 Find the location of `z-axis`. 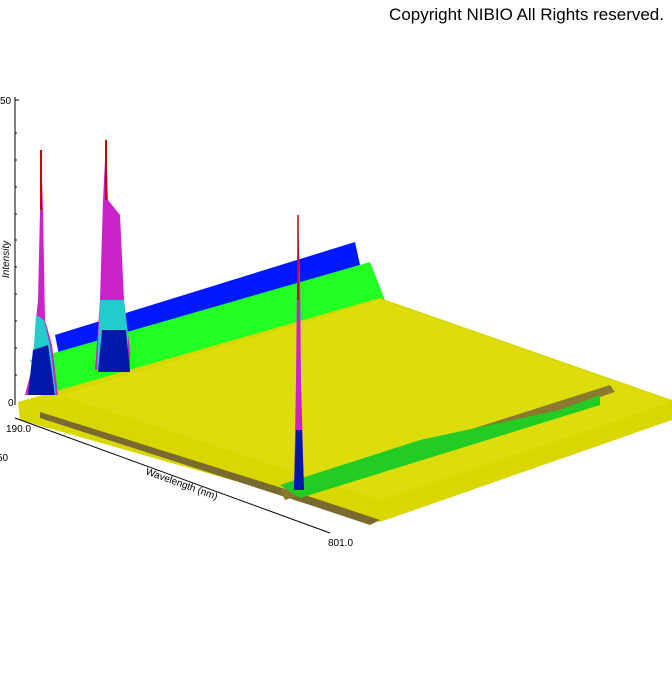

z-axis is located at coordinates (16, 251).